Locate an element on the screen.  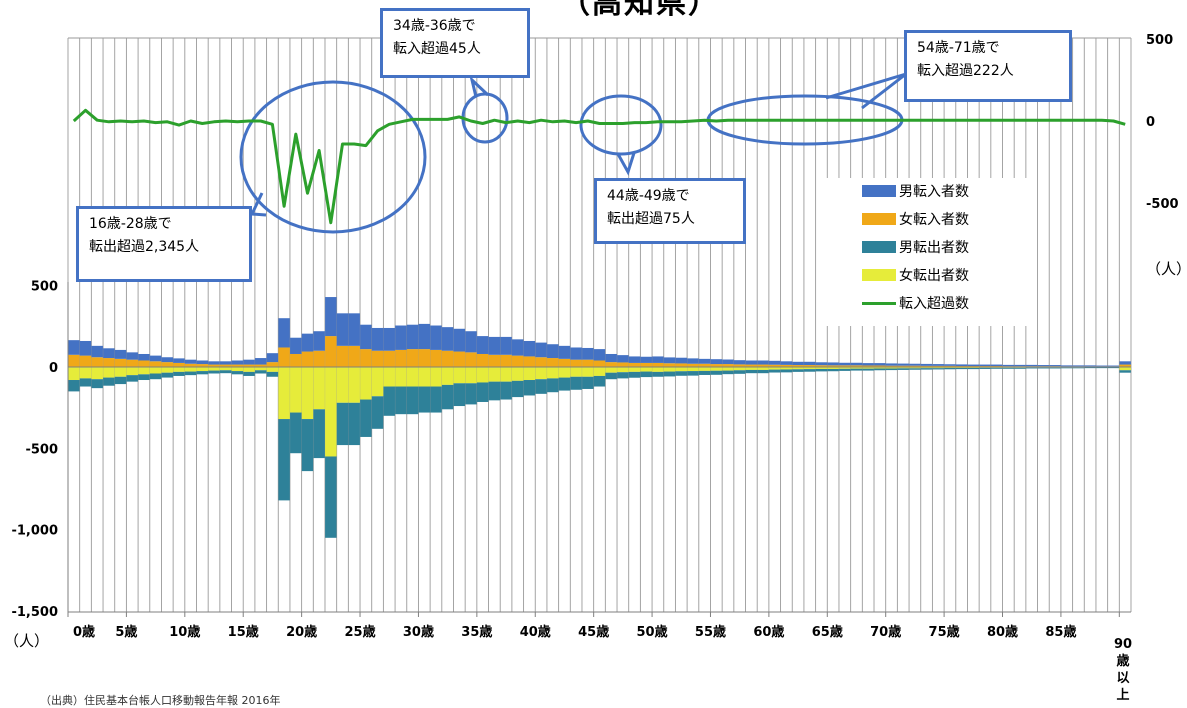
left-axis-unit: （人） is located at coordinates (26, 640).